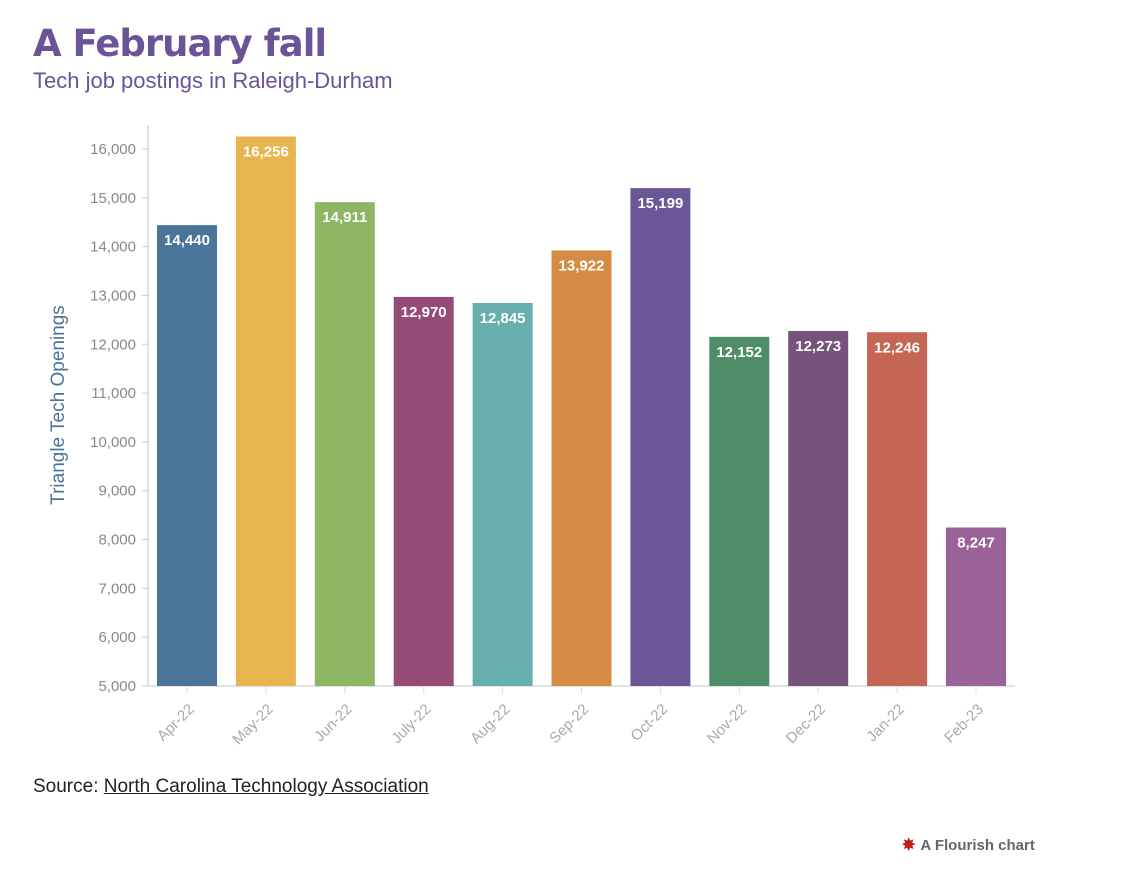 The height and width of the screenshot is (871, 1140). I want to click on flourish-credit: ✸ A Flourish chart, so click(968, 845).